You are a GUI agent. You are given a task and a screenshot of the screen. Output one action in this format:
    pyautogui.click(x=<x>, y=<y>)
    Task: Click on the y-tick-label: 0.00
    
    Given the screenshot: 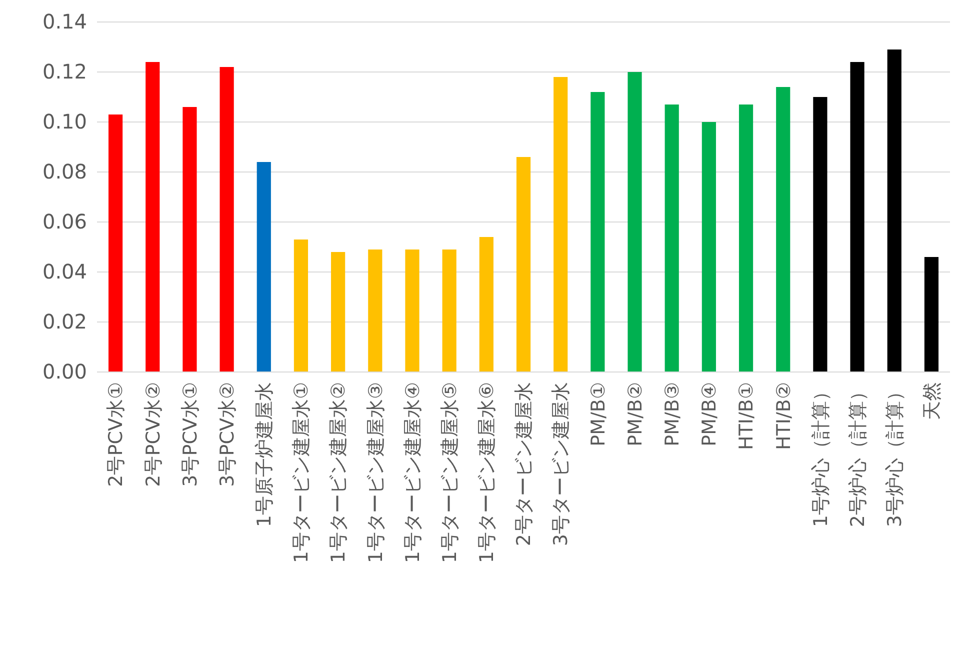 What is the action you would take?
    pyautogui.click(x=64, y=371)
    